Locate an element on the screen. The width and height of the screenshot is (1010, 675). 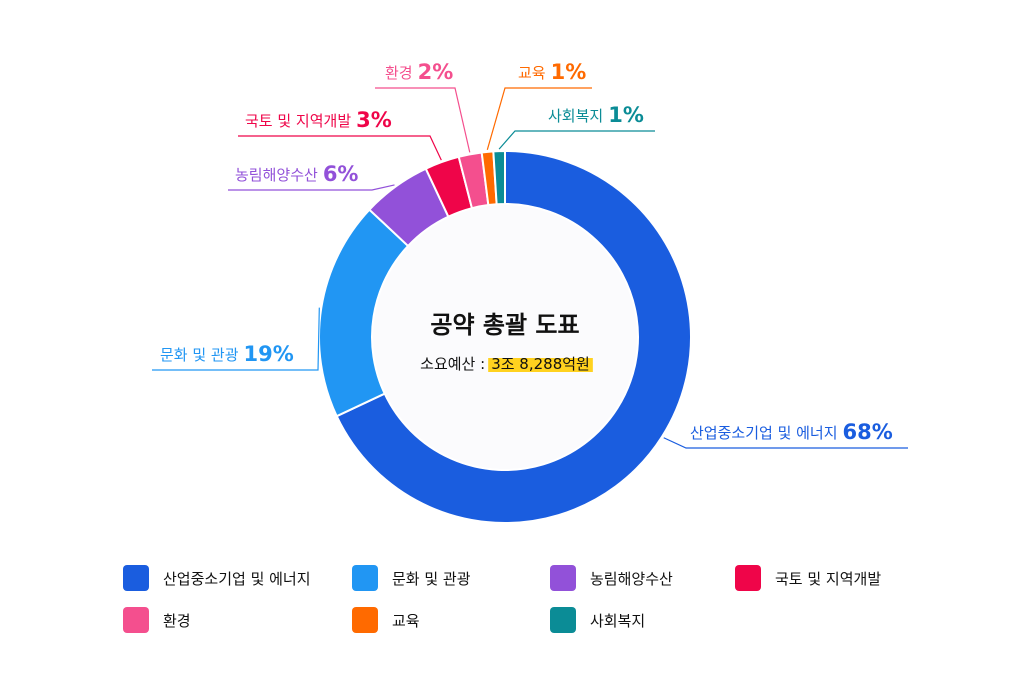
donut-segment is located at coordinates (499, 177).